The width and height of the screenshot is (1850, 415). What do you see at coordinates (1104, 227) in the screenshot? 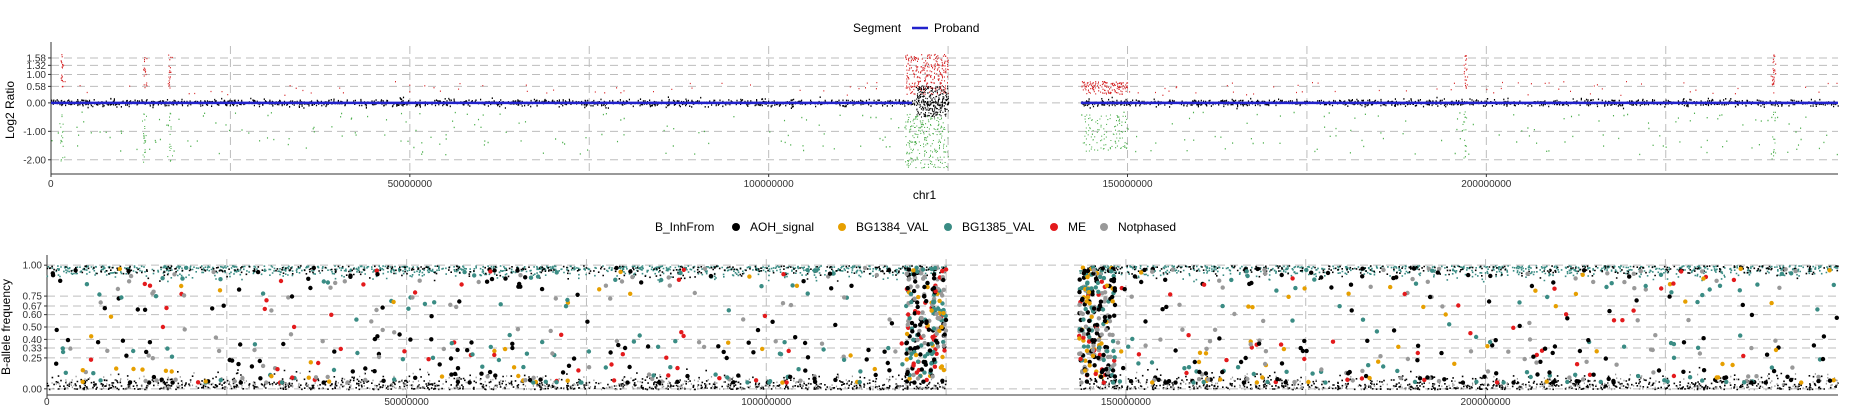
I see `legend-key-notphased` at bounding box center [1104, 227].